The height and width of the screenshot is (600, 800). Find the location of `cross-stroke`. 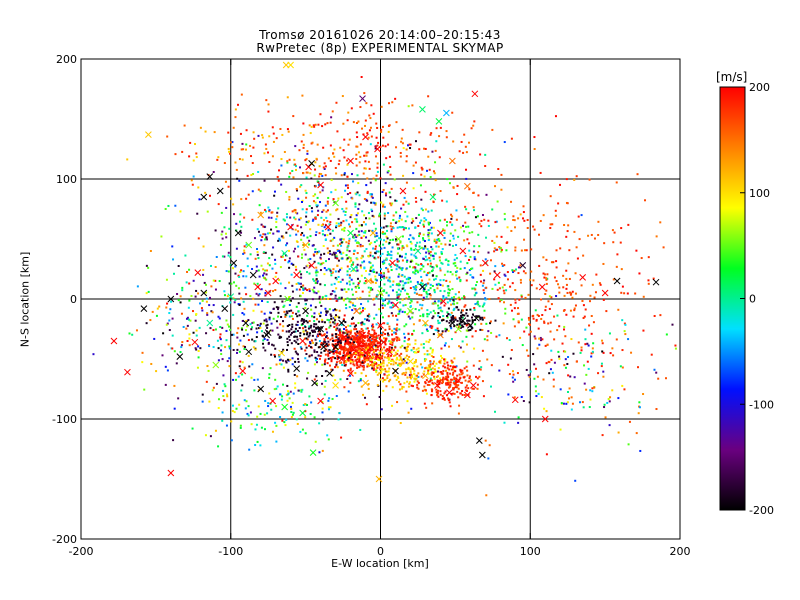

cross-stroke is located at coordinates (389, 352).